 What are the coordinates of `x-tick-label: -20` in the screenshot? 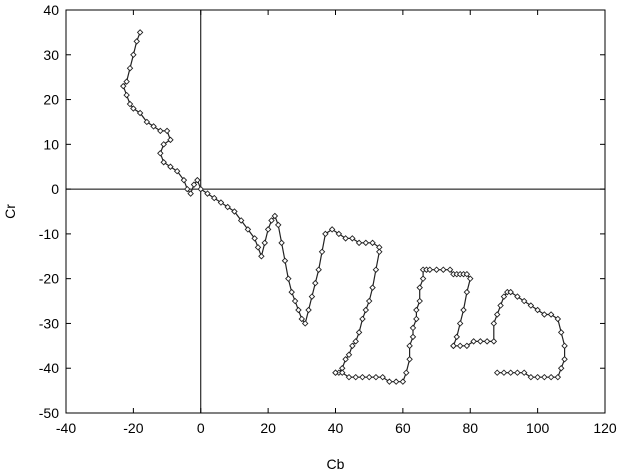 It's located at (133, 428).